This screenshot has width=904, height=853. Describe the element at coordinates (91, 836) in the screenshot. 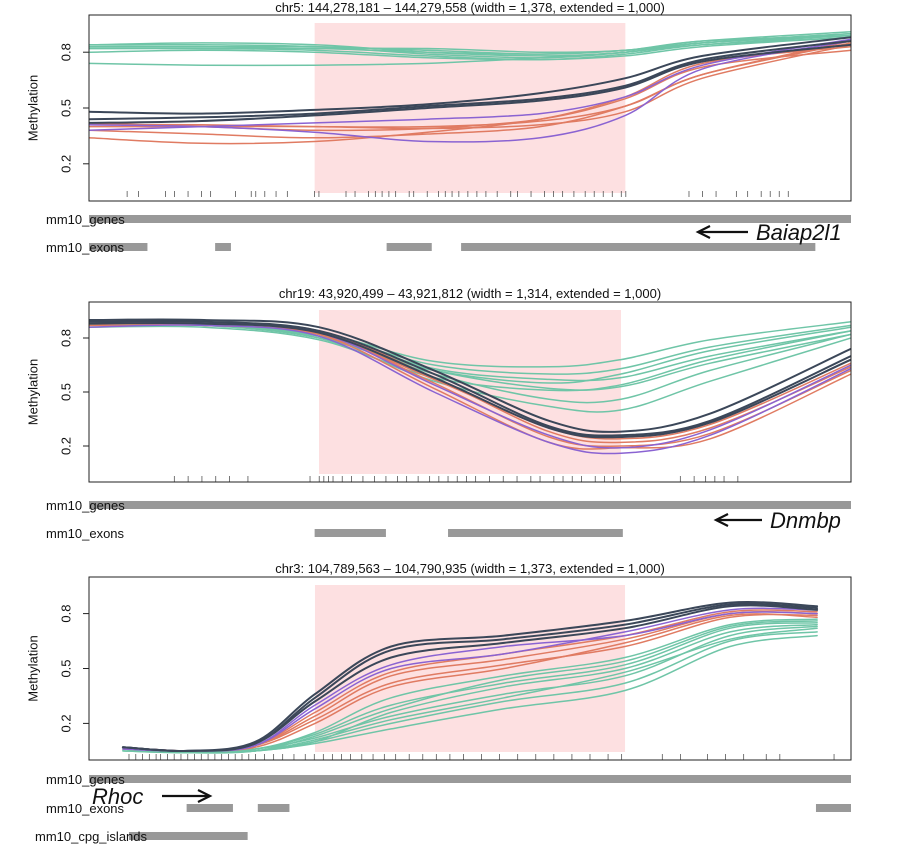

I see `track-label: mm10_cpg_islands` at that location.